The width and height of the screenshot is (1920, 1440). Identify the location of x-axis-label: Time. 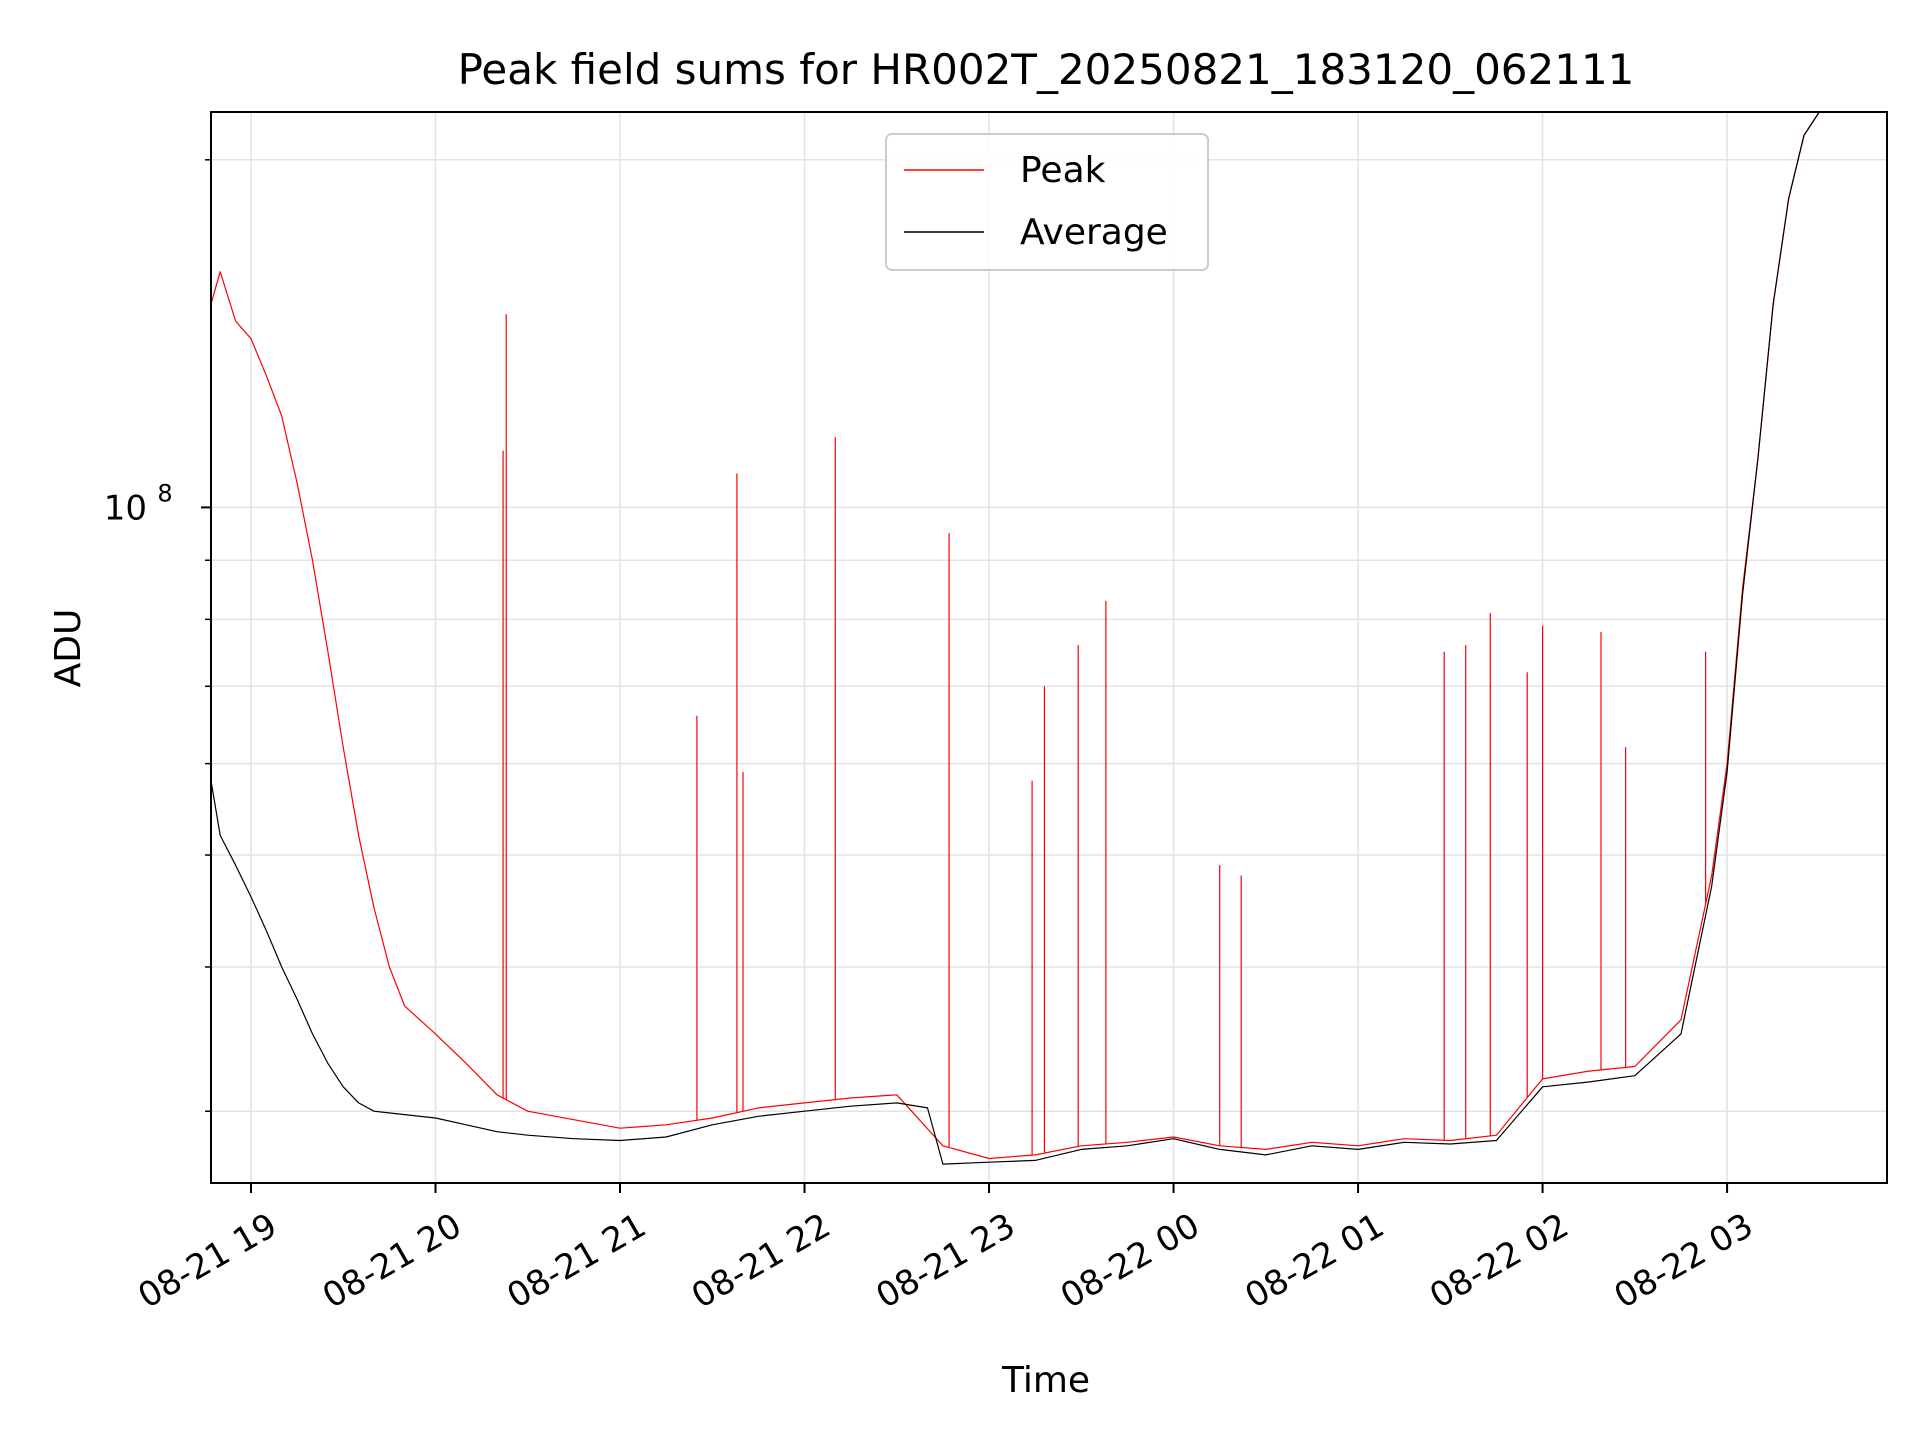
(1045, 1380).